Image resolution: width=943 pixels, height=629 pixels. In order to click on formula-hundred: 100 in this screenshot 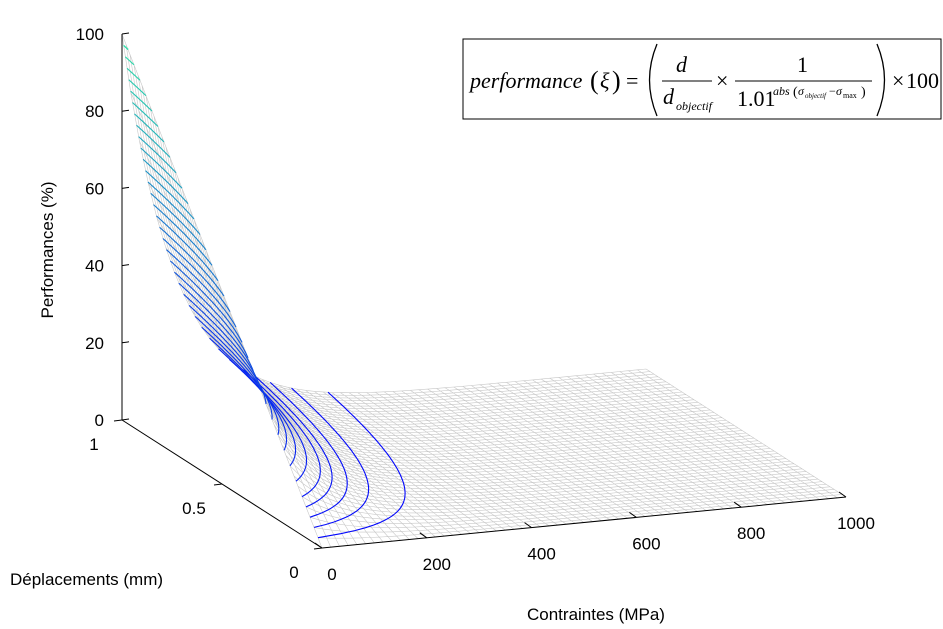, I will do `click(922, 80)`.